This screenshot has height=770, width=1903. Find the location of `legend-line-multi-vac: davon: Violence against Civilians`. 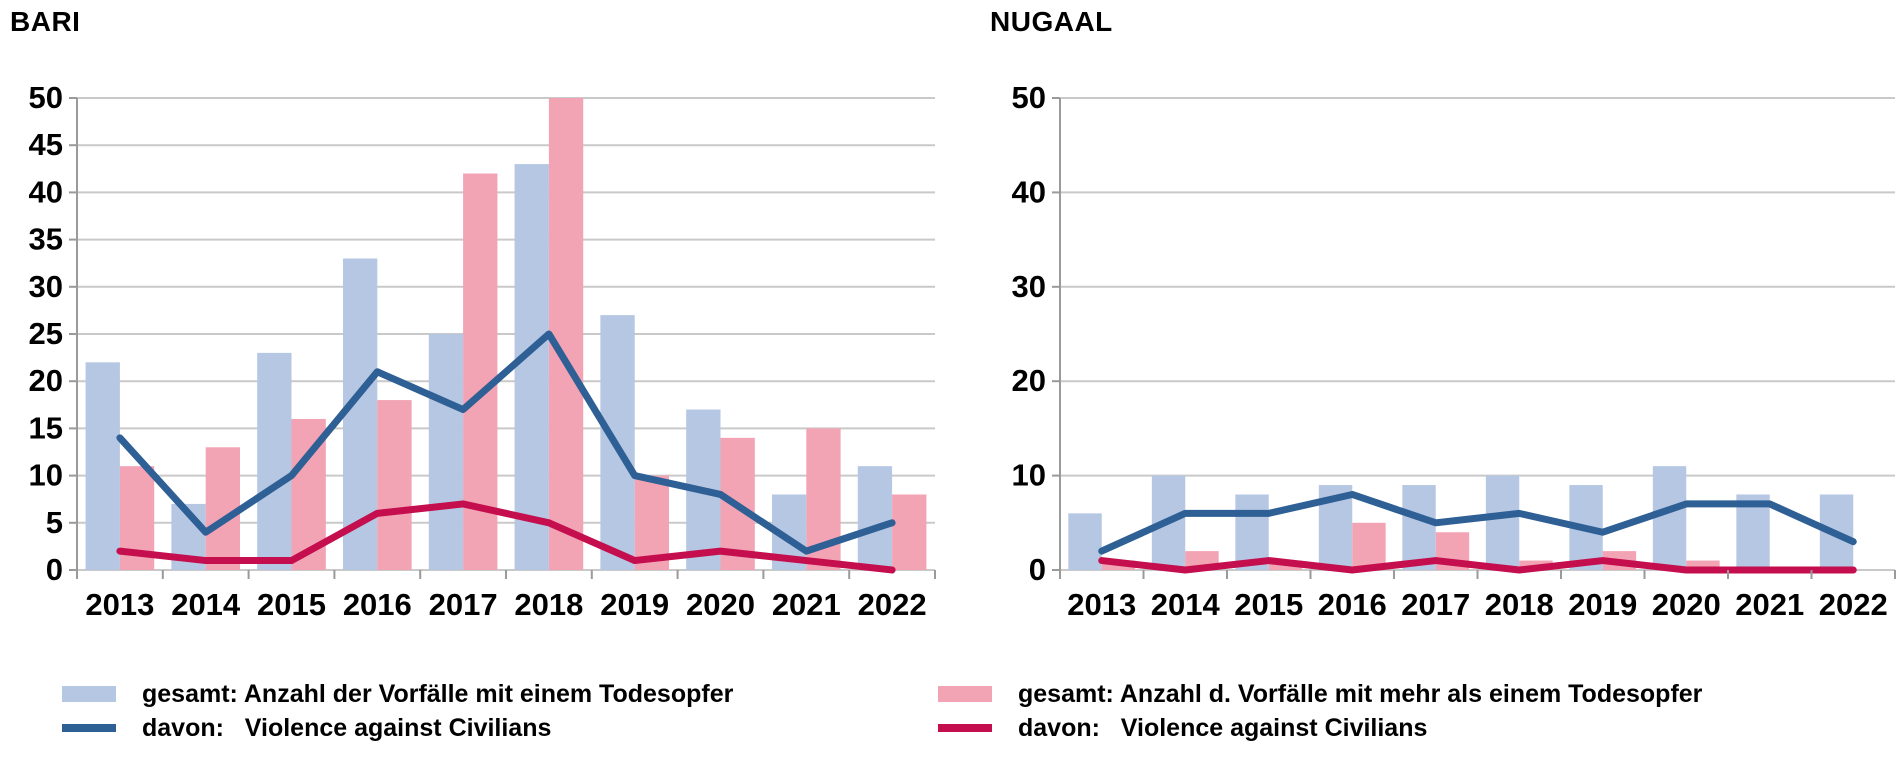

legend-line-multi-vac: davon: Violence against Civilians is located at coordinates (1182, 728).